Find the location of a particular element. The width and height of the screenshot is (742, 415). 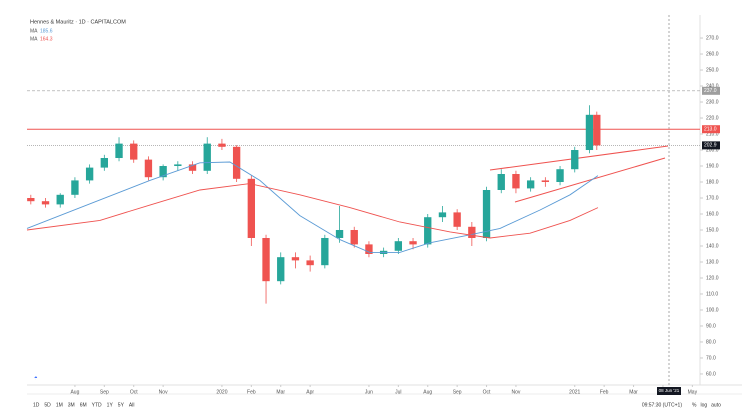

range-button: 6M is located at coordinates (83, 405).